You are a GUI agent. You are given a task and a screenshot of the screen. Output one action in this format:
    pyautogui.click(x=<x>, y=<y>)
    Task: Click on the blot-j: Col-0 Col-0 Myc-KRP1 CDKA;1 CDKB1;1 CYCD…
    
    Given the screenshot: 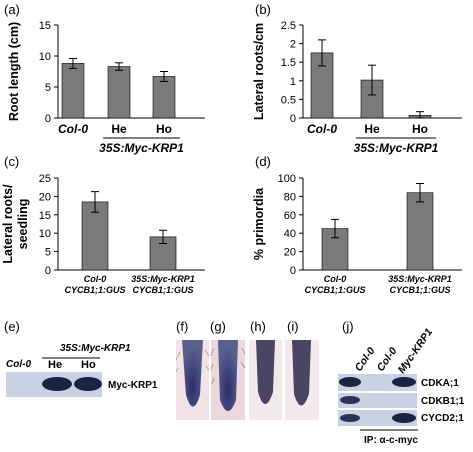 What is the action you would take?
    pyautogui.click(x=401, y=386)
    